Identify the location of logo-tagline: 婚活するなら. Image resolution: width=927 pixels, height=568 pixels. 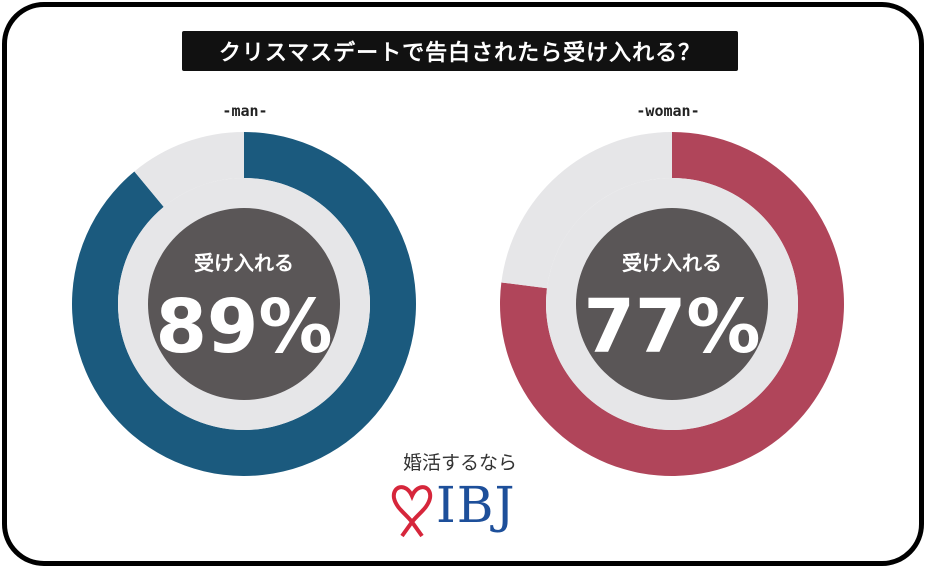
(459, 463).